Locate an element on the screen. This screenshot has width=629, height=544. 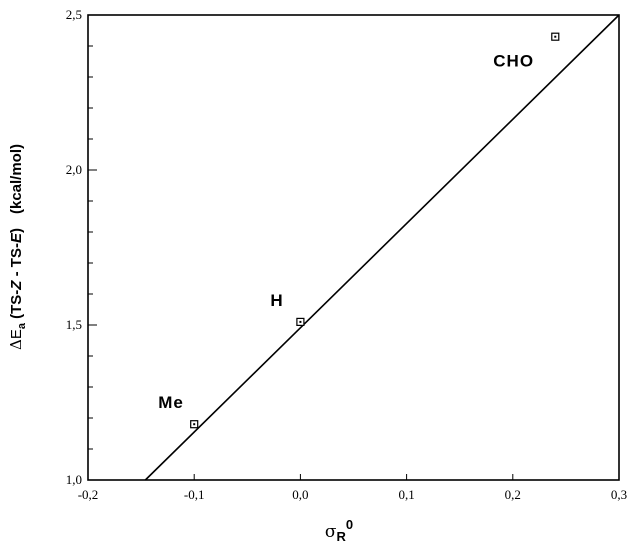
y-axis-title: ΔEa (TS-Z - TS-E)(kcal/mol) is located at coordinates (17, 247).